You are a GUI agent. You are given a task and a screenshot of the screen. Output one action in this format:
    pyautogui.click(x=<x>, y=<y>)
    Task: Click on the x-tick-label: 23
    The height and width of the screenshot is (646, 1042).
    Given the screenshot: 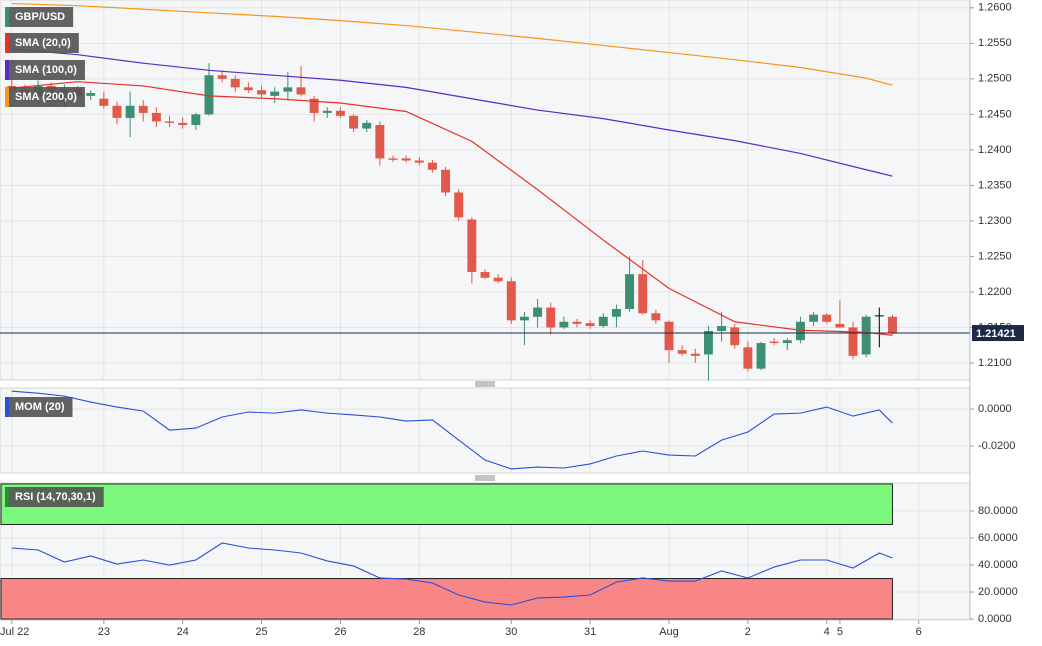 What is the action you would take?
    pyautogui.click(x=104, y=632)
    